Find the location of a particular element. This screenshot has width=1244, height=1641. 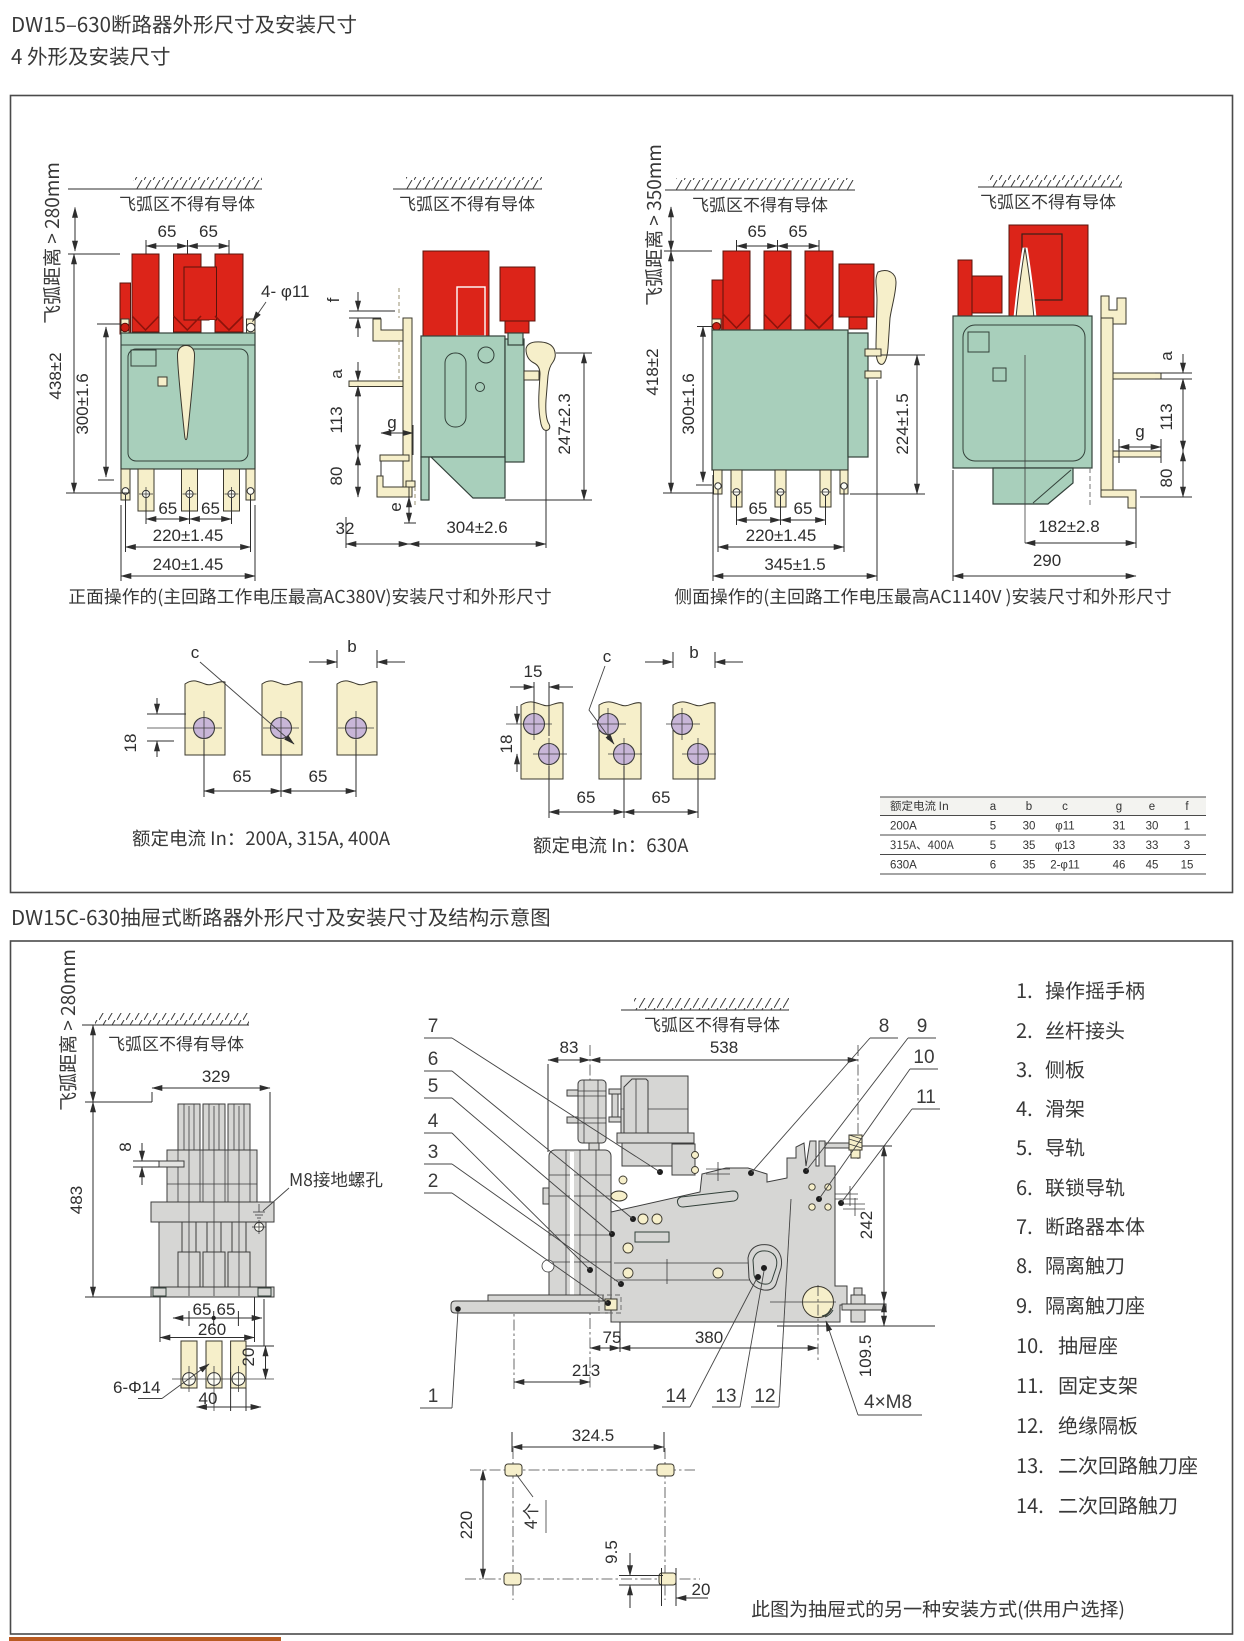

svg-text: 4×M8 is located at coordinates (888, 1402).